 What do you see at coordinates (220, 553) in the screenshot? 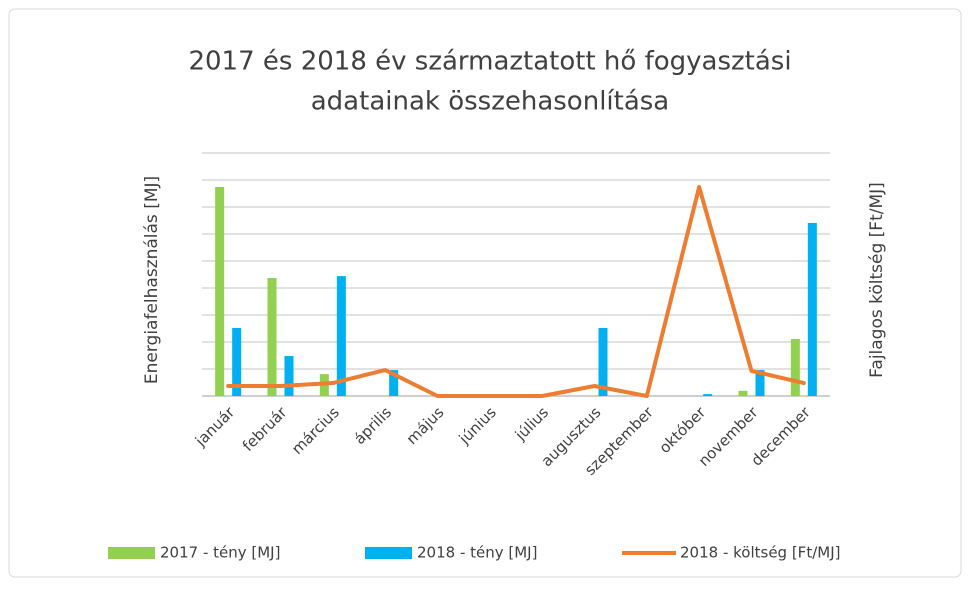
I see `legend-label: 2017 - tény [MJ]` at bounding box center [220, 553].